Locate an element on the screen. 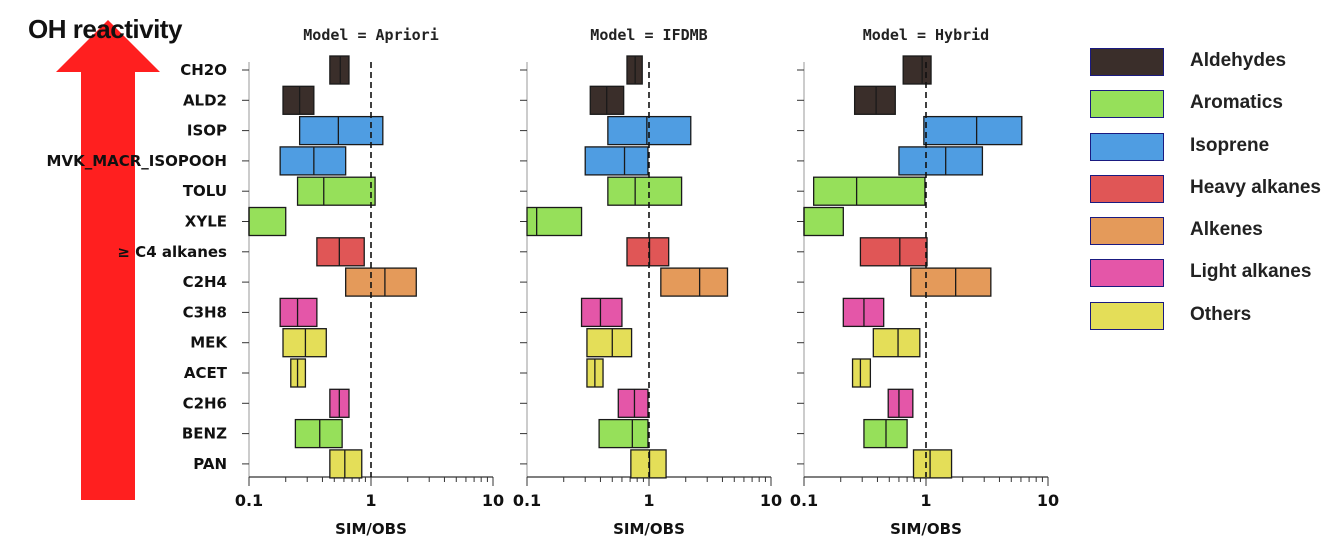 The width and height of the screenshot is (1329, 539). legend-item-aromatics: Aromatics is located at coordinates (1207, 111).